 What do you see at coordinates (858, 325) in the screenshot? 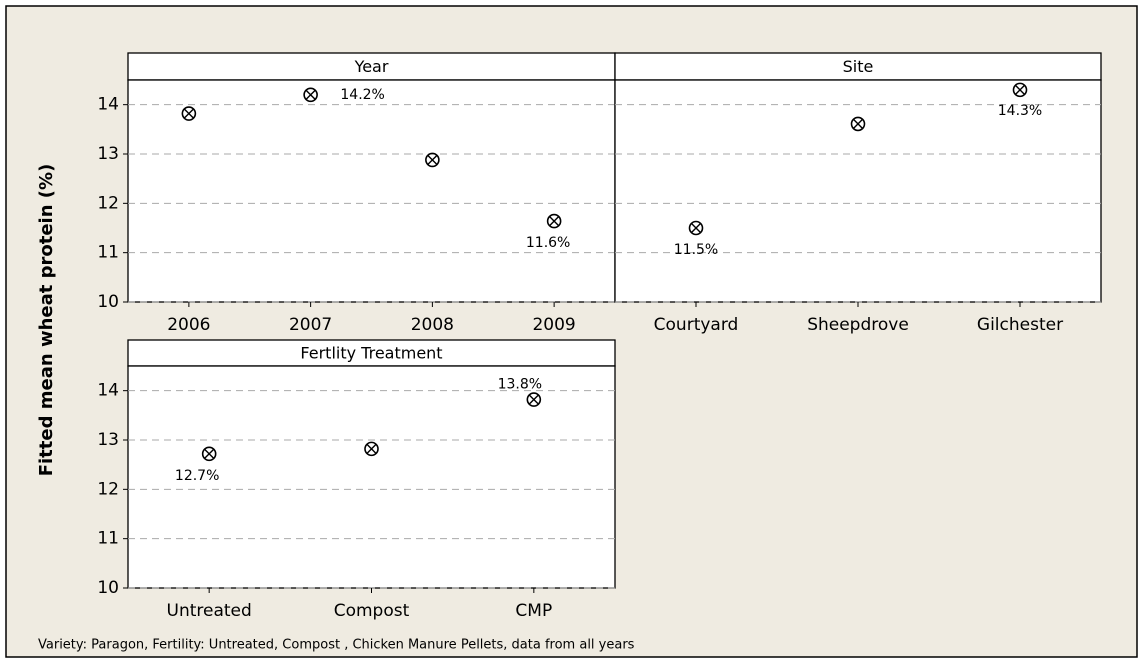
I see `x-tick-label: Sheepdrove` at bounding box center [858, 325].